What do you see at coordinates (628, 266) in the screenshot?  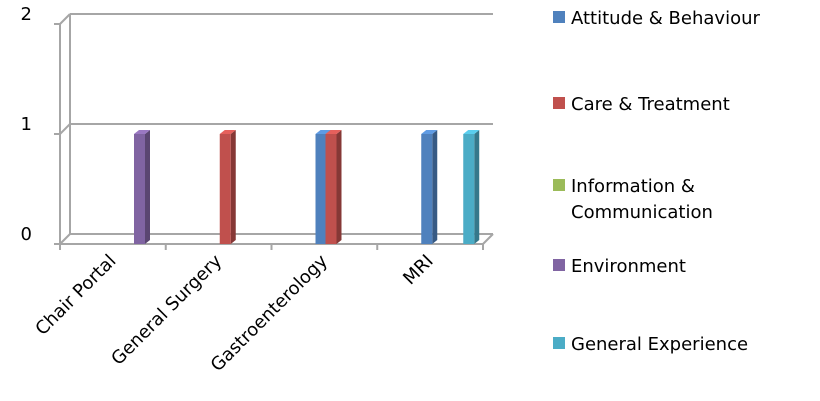 I see `legend-label: Environment` at bounding box center [628, 266].